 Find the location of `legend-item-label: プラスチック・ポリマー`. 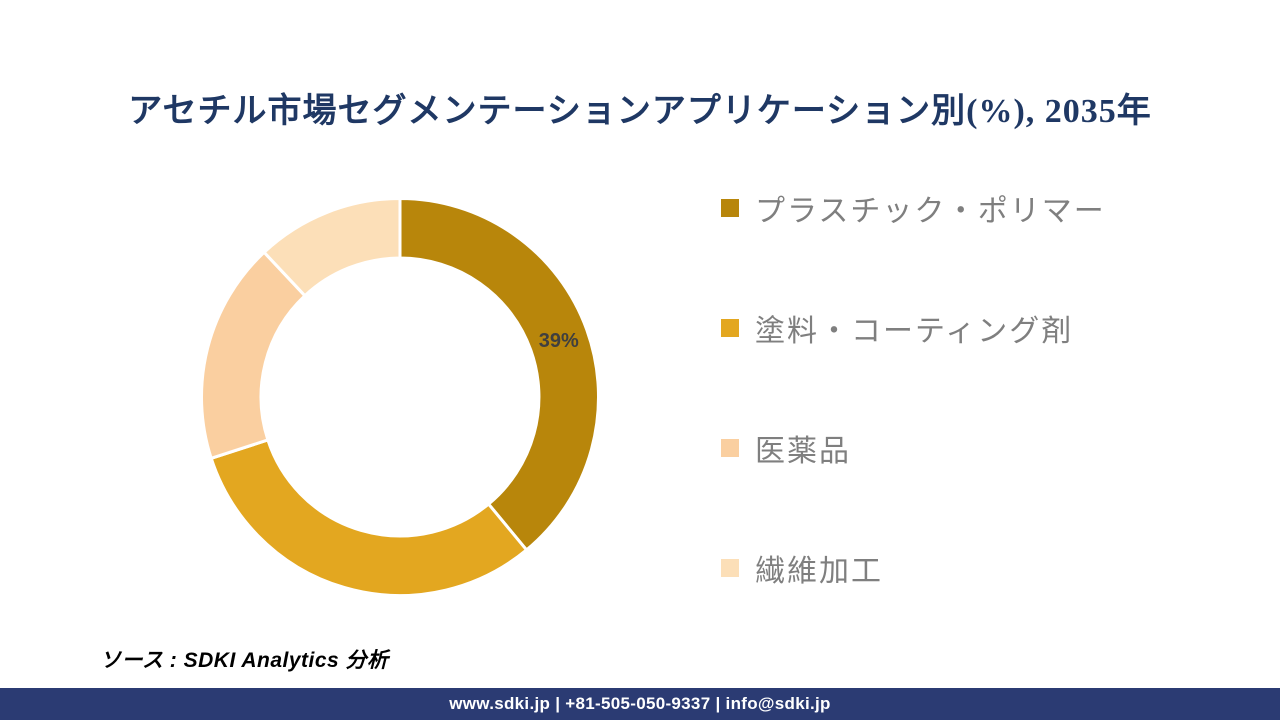

legend-item-label: プラスチック・ポリマー is located at coordinates (930, 211).